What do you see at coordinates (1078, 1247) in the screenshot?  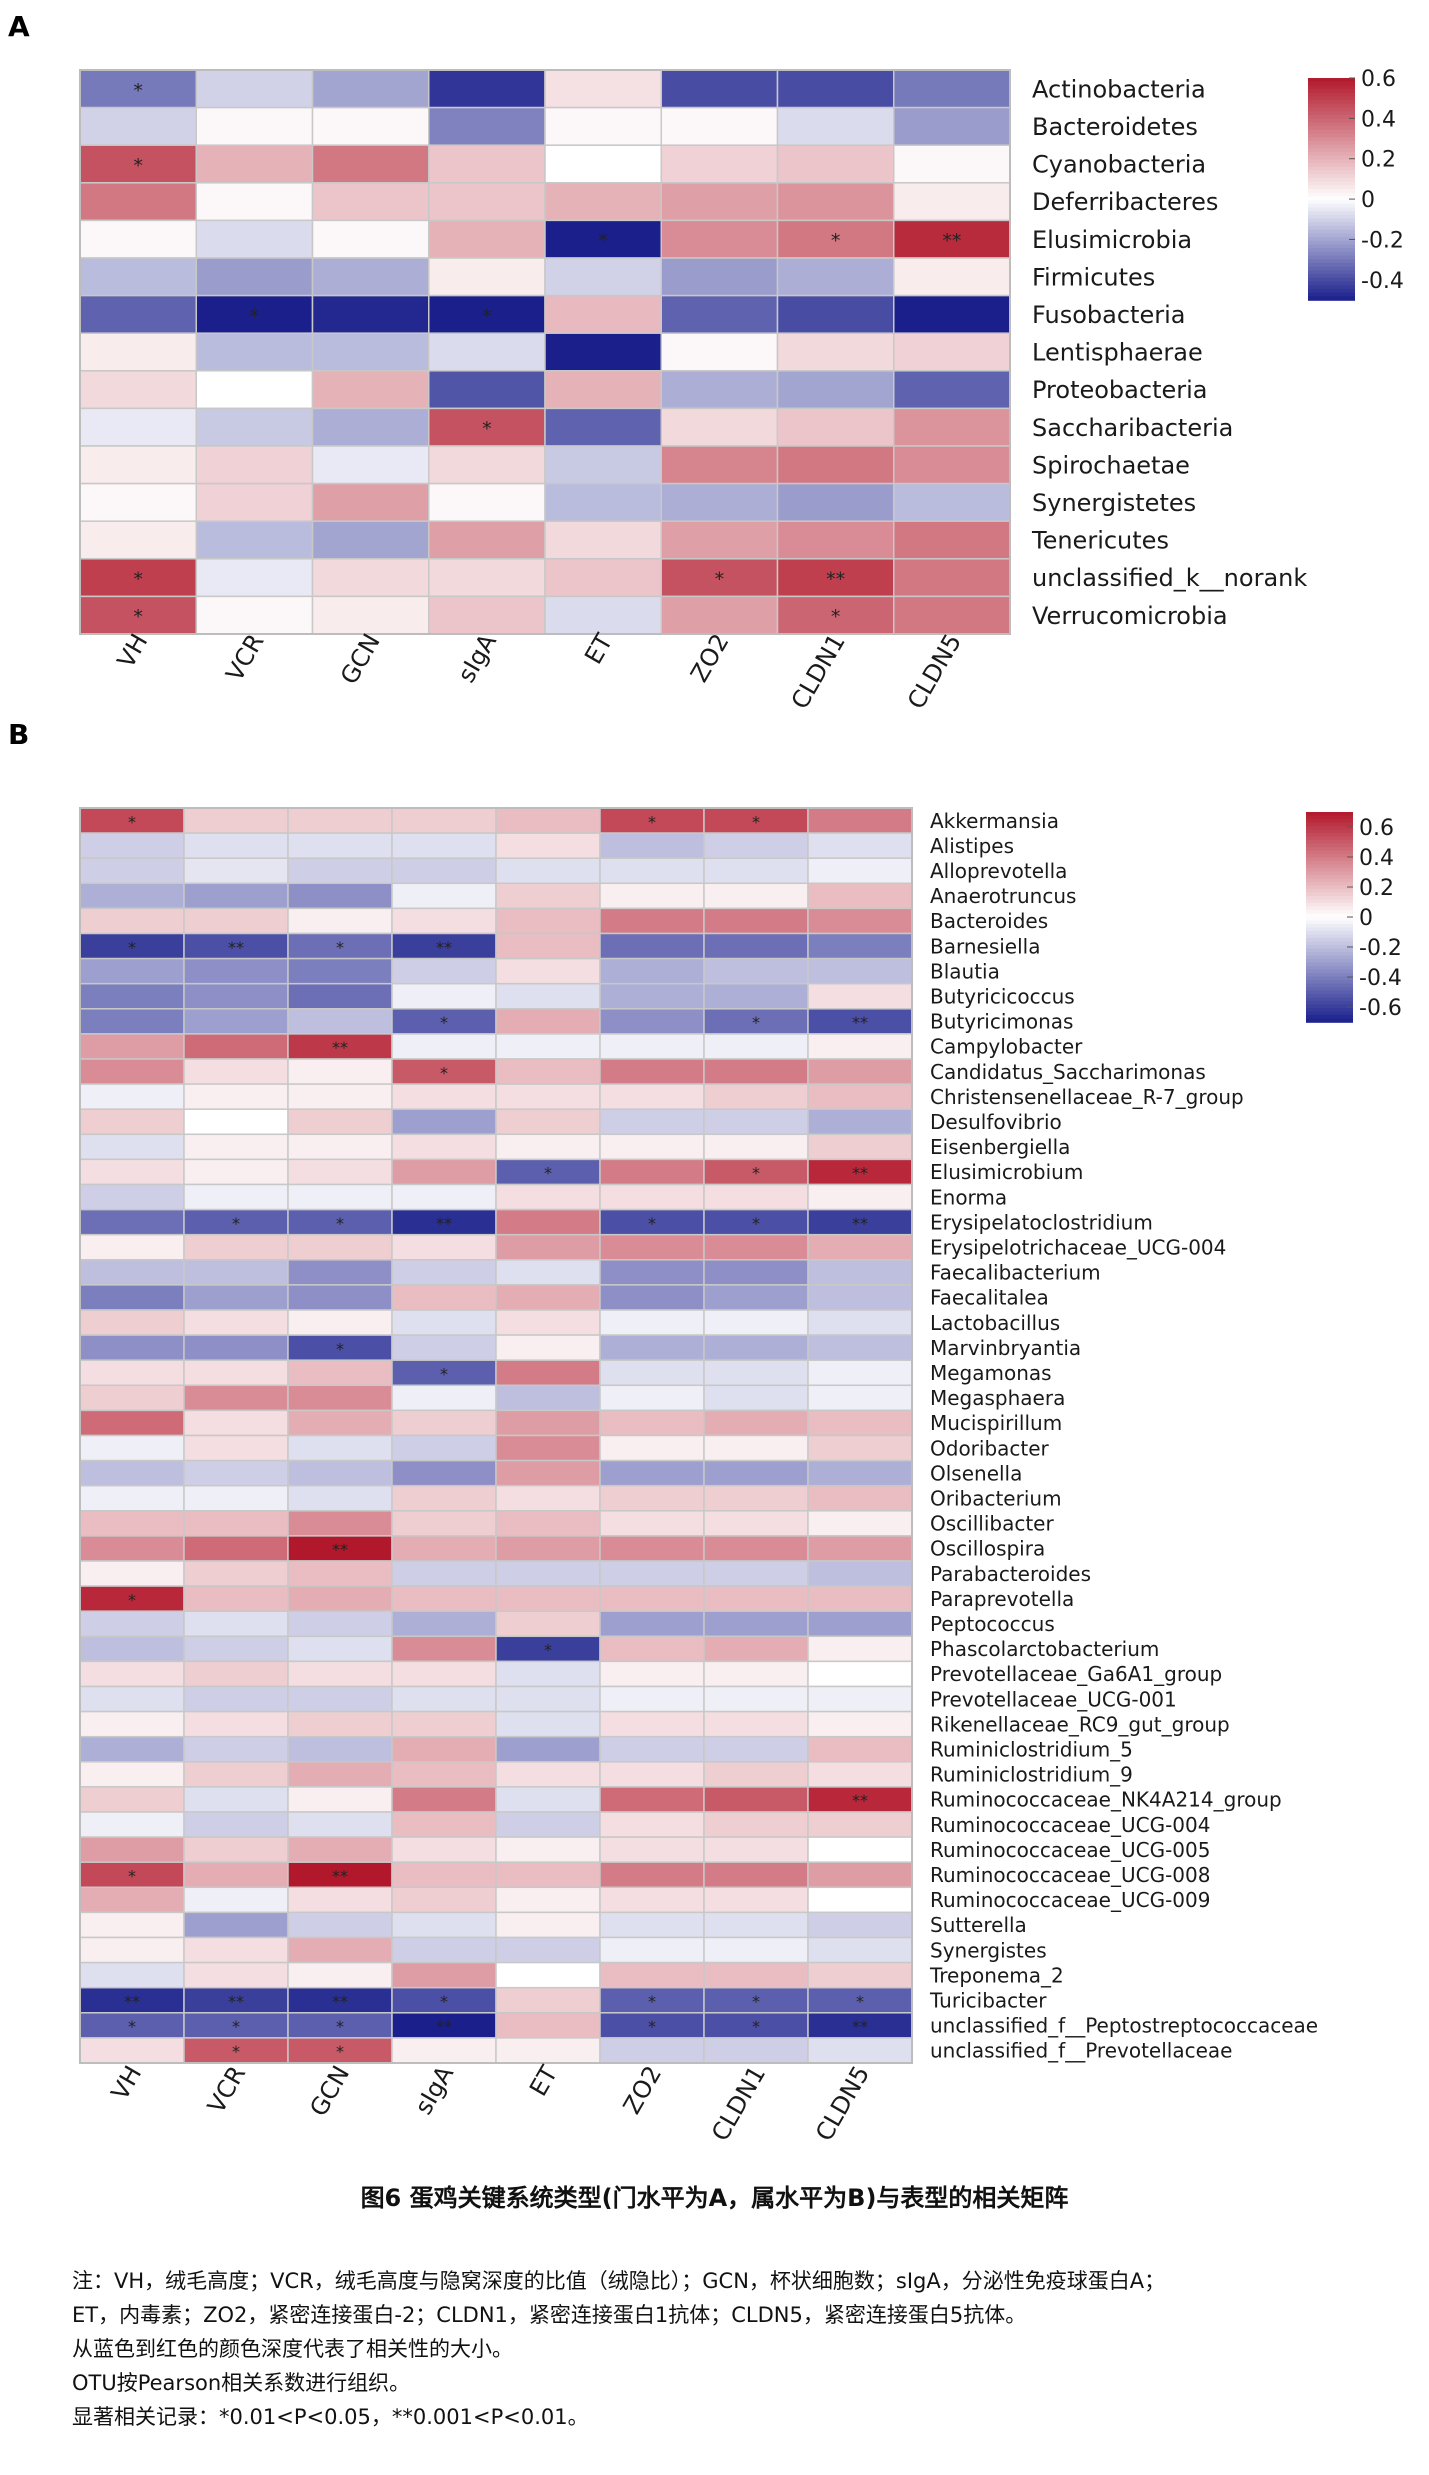 I see `row-label: Erysipelotrichaceae_UCG-004` at bounding box center [1078, 1247].